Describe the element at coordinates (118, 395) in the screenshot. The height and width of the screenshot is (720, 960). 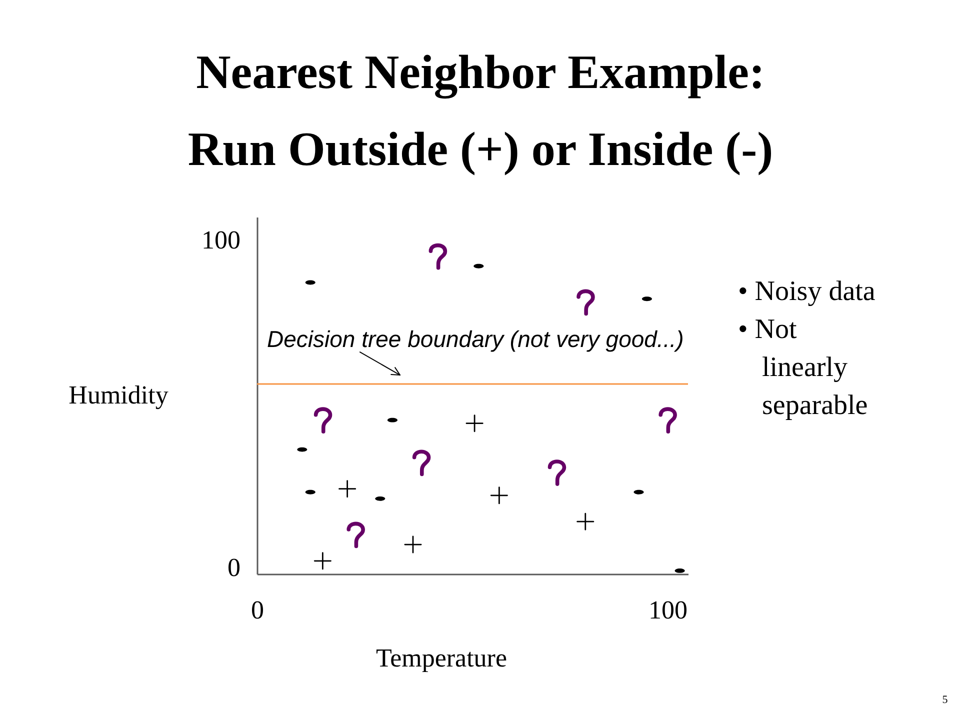
I see `y-axis-title: Humidity` at that location.